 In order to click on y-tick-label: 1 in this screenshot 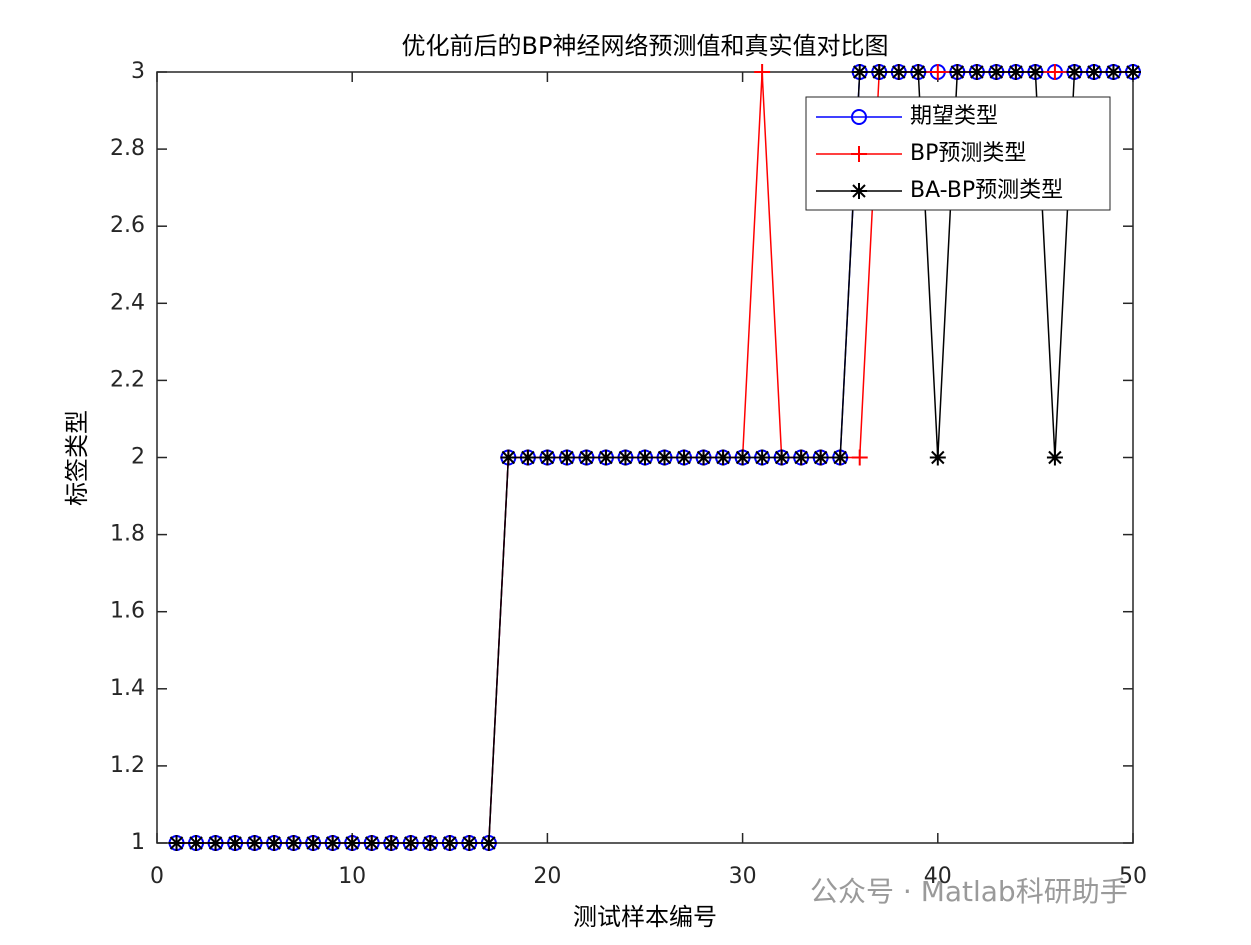, I will do `click(138, 842)`.